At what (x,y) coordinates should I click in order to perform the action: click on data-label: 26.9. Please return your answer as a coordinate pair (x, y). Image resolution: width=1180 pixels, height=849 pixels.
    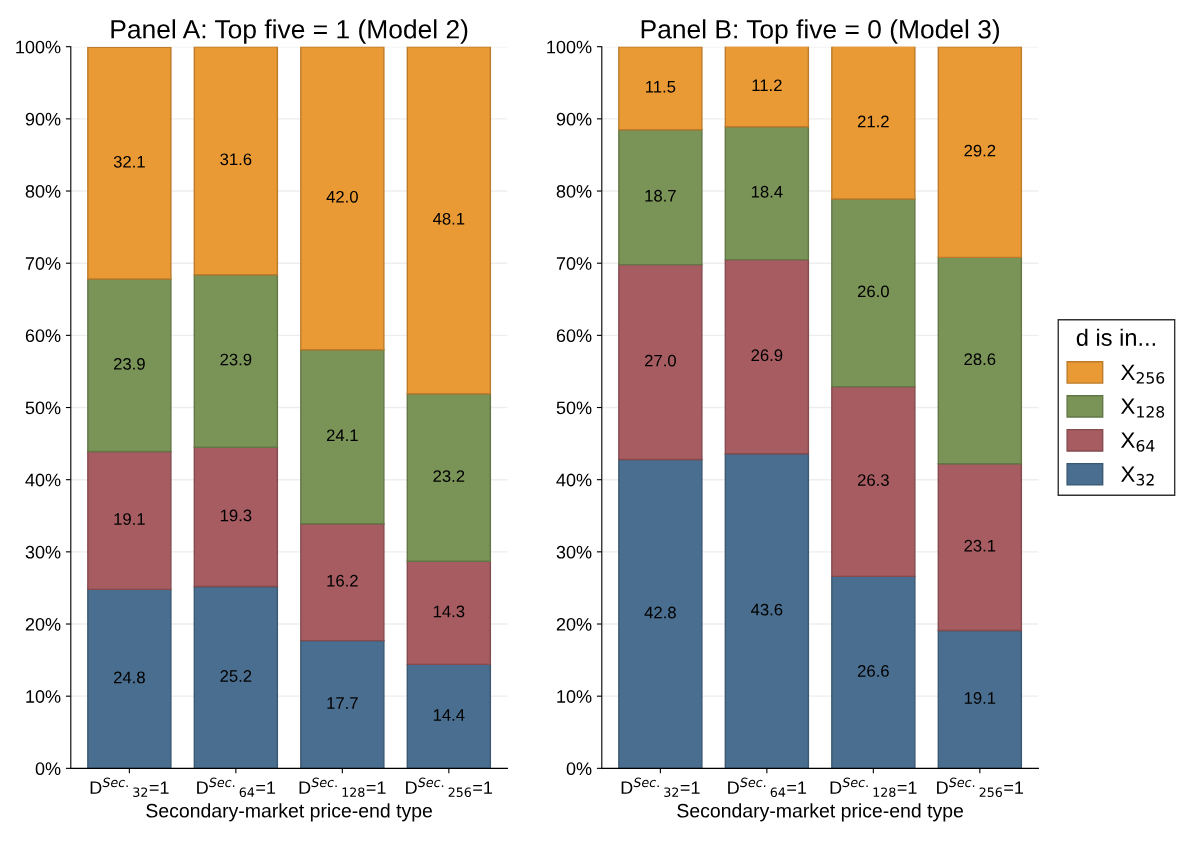
    Looking at the image, I should click on (767, 355).